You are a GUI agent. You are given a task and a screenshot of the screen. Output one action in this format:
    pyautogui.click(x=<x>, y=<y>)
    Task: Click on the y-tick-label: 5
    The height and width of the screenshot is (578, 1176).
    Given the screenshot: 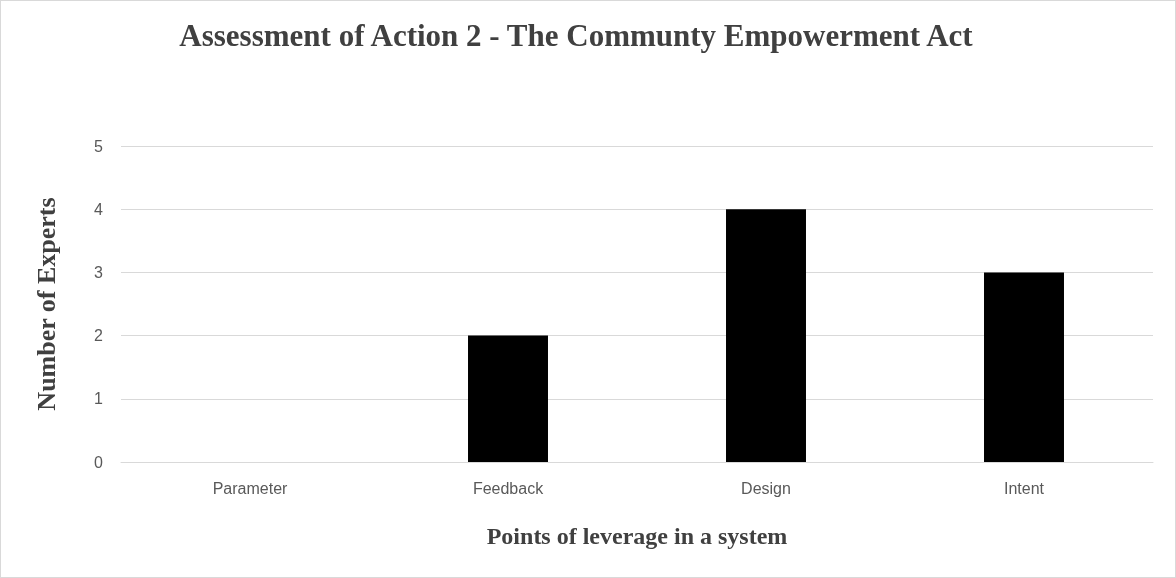 What is the action you would take?
    pyautogui.click(x=99, y=146)
    